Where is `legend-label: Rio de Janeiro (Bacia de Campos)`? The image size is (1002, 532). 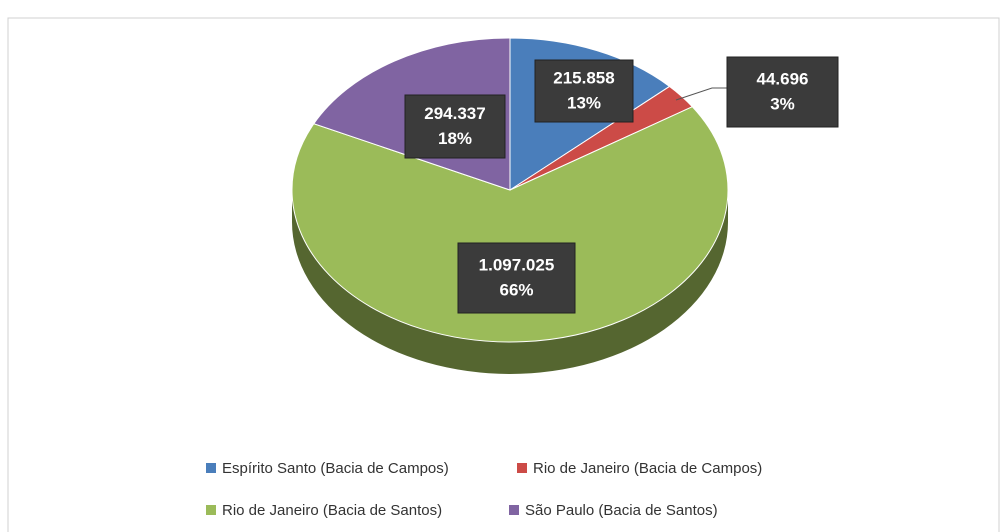
legend-label: Rio de Janeiro (Bacia de Campos) is located at coordinates (647, 468).